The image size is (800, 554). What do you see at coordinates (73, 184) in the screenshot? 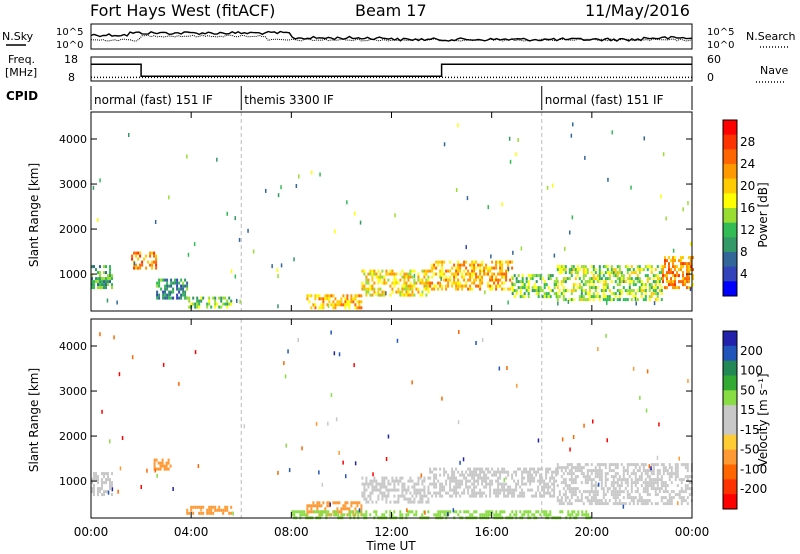
I see `y-tick-label: 3000` at bounding box center [73, 184].